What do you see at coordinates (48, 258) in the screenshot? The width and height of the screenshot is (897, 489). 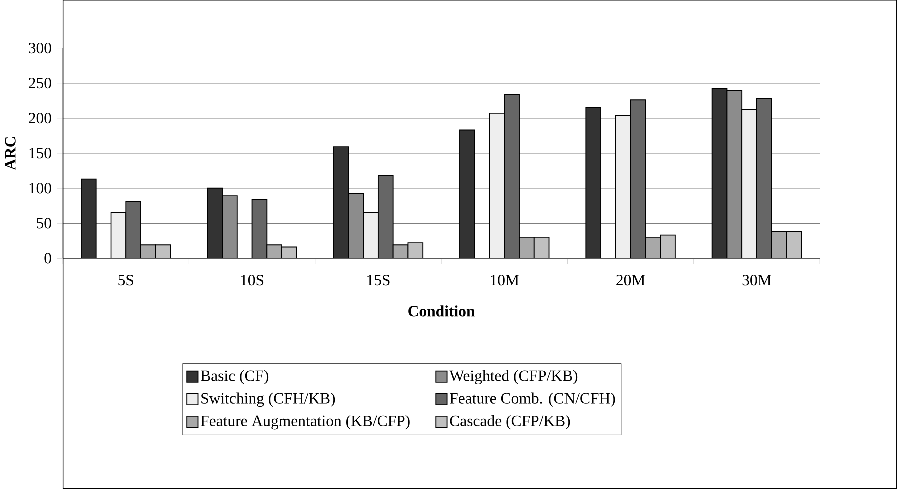 I see `y-tick-label: 0` at bounding box center [48, 258].